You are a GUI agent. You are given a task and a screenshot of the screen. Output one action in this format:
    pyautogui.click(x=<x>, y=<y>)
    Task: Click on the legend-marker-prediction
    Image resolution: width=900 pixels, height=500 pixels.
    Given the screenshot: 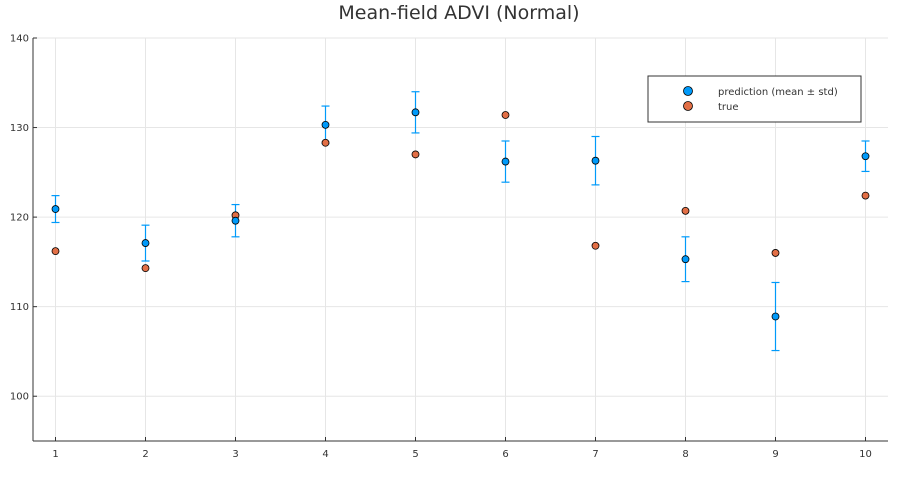 What is the action you would take?
    pyautogui.click(x=688, y=91)
    